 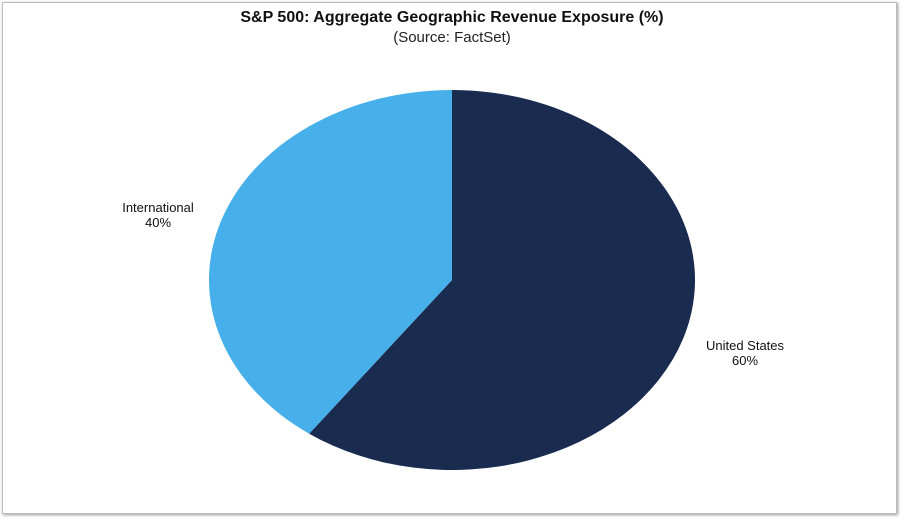 What do you see at coordinates (745, 360) in the screenshot?
I see `slice-value-label: 60%` at bounding box center [745, 360].